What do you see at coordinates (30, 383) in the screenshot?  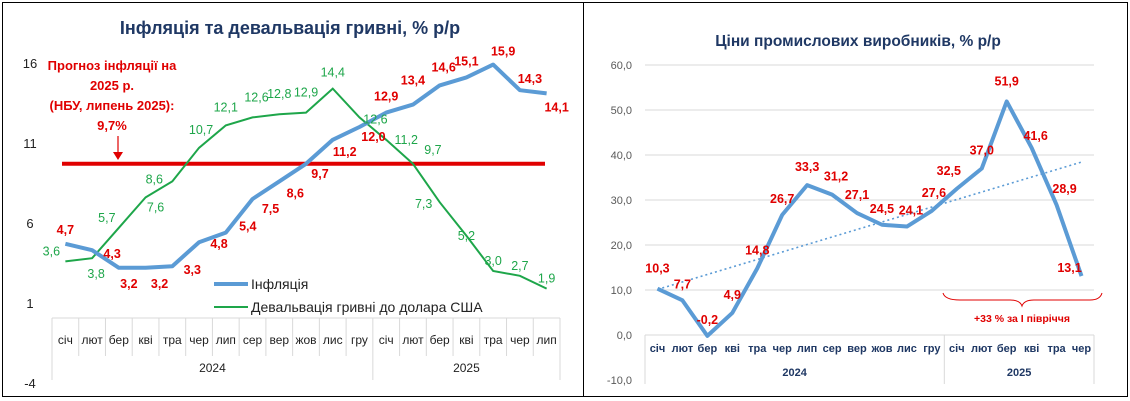 I see `y-tick-label: -4` at bounding box center [30, 383].